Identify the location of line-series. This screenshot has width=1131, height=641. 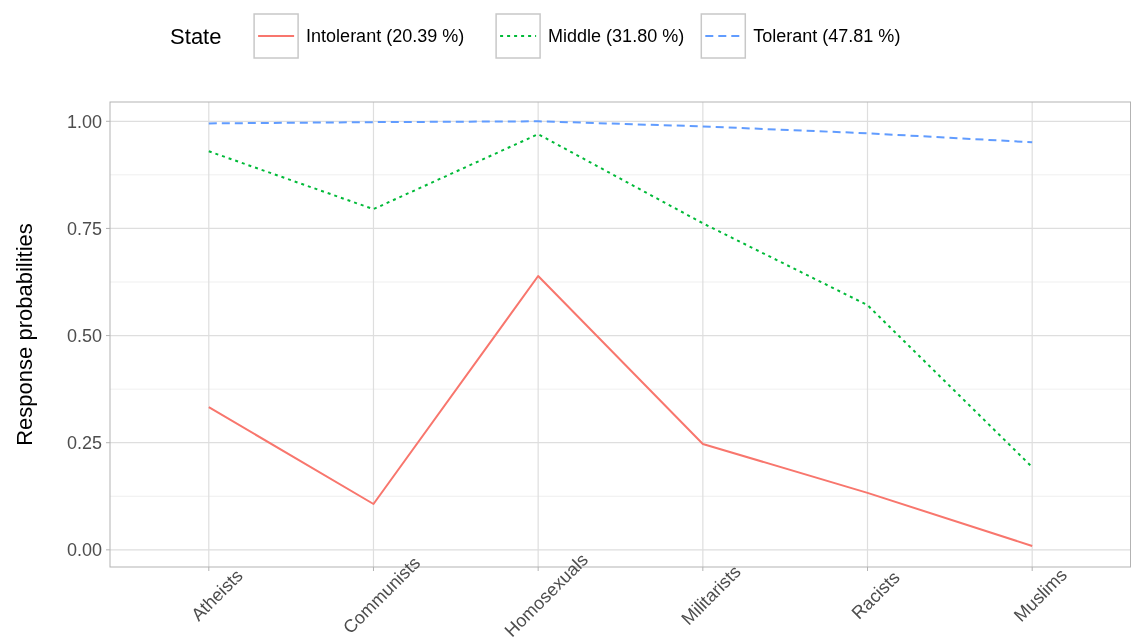
(620, 132).